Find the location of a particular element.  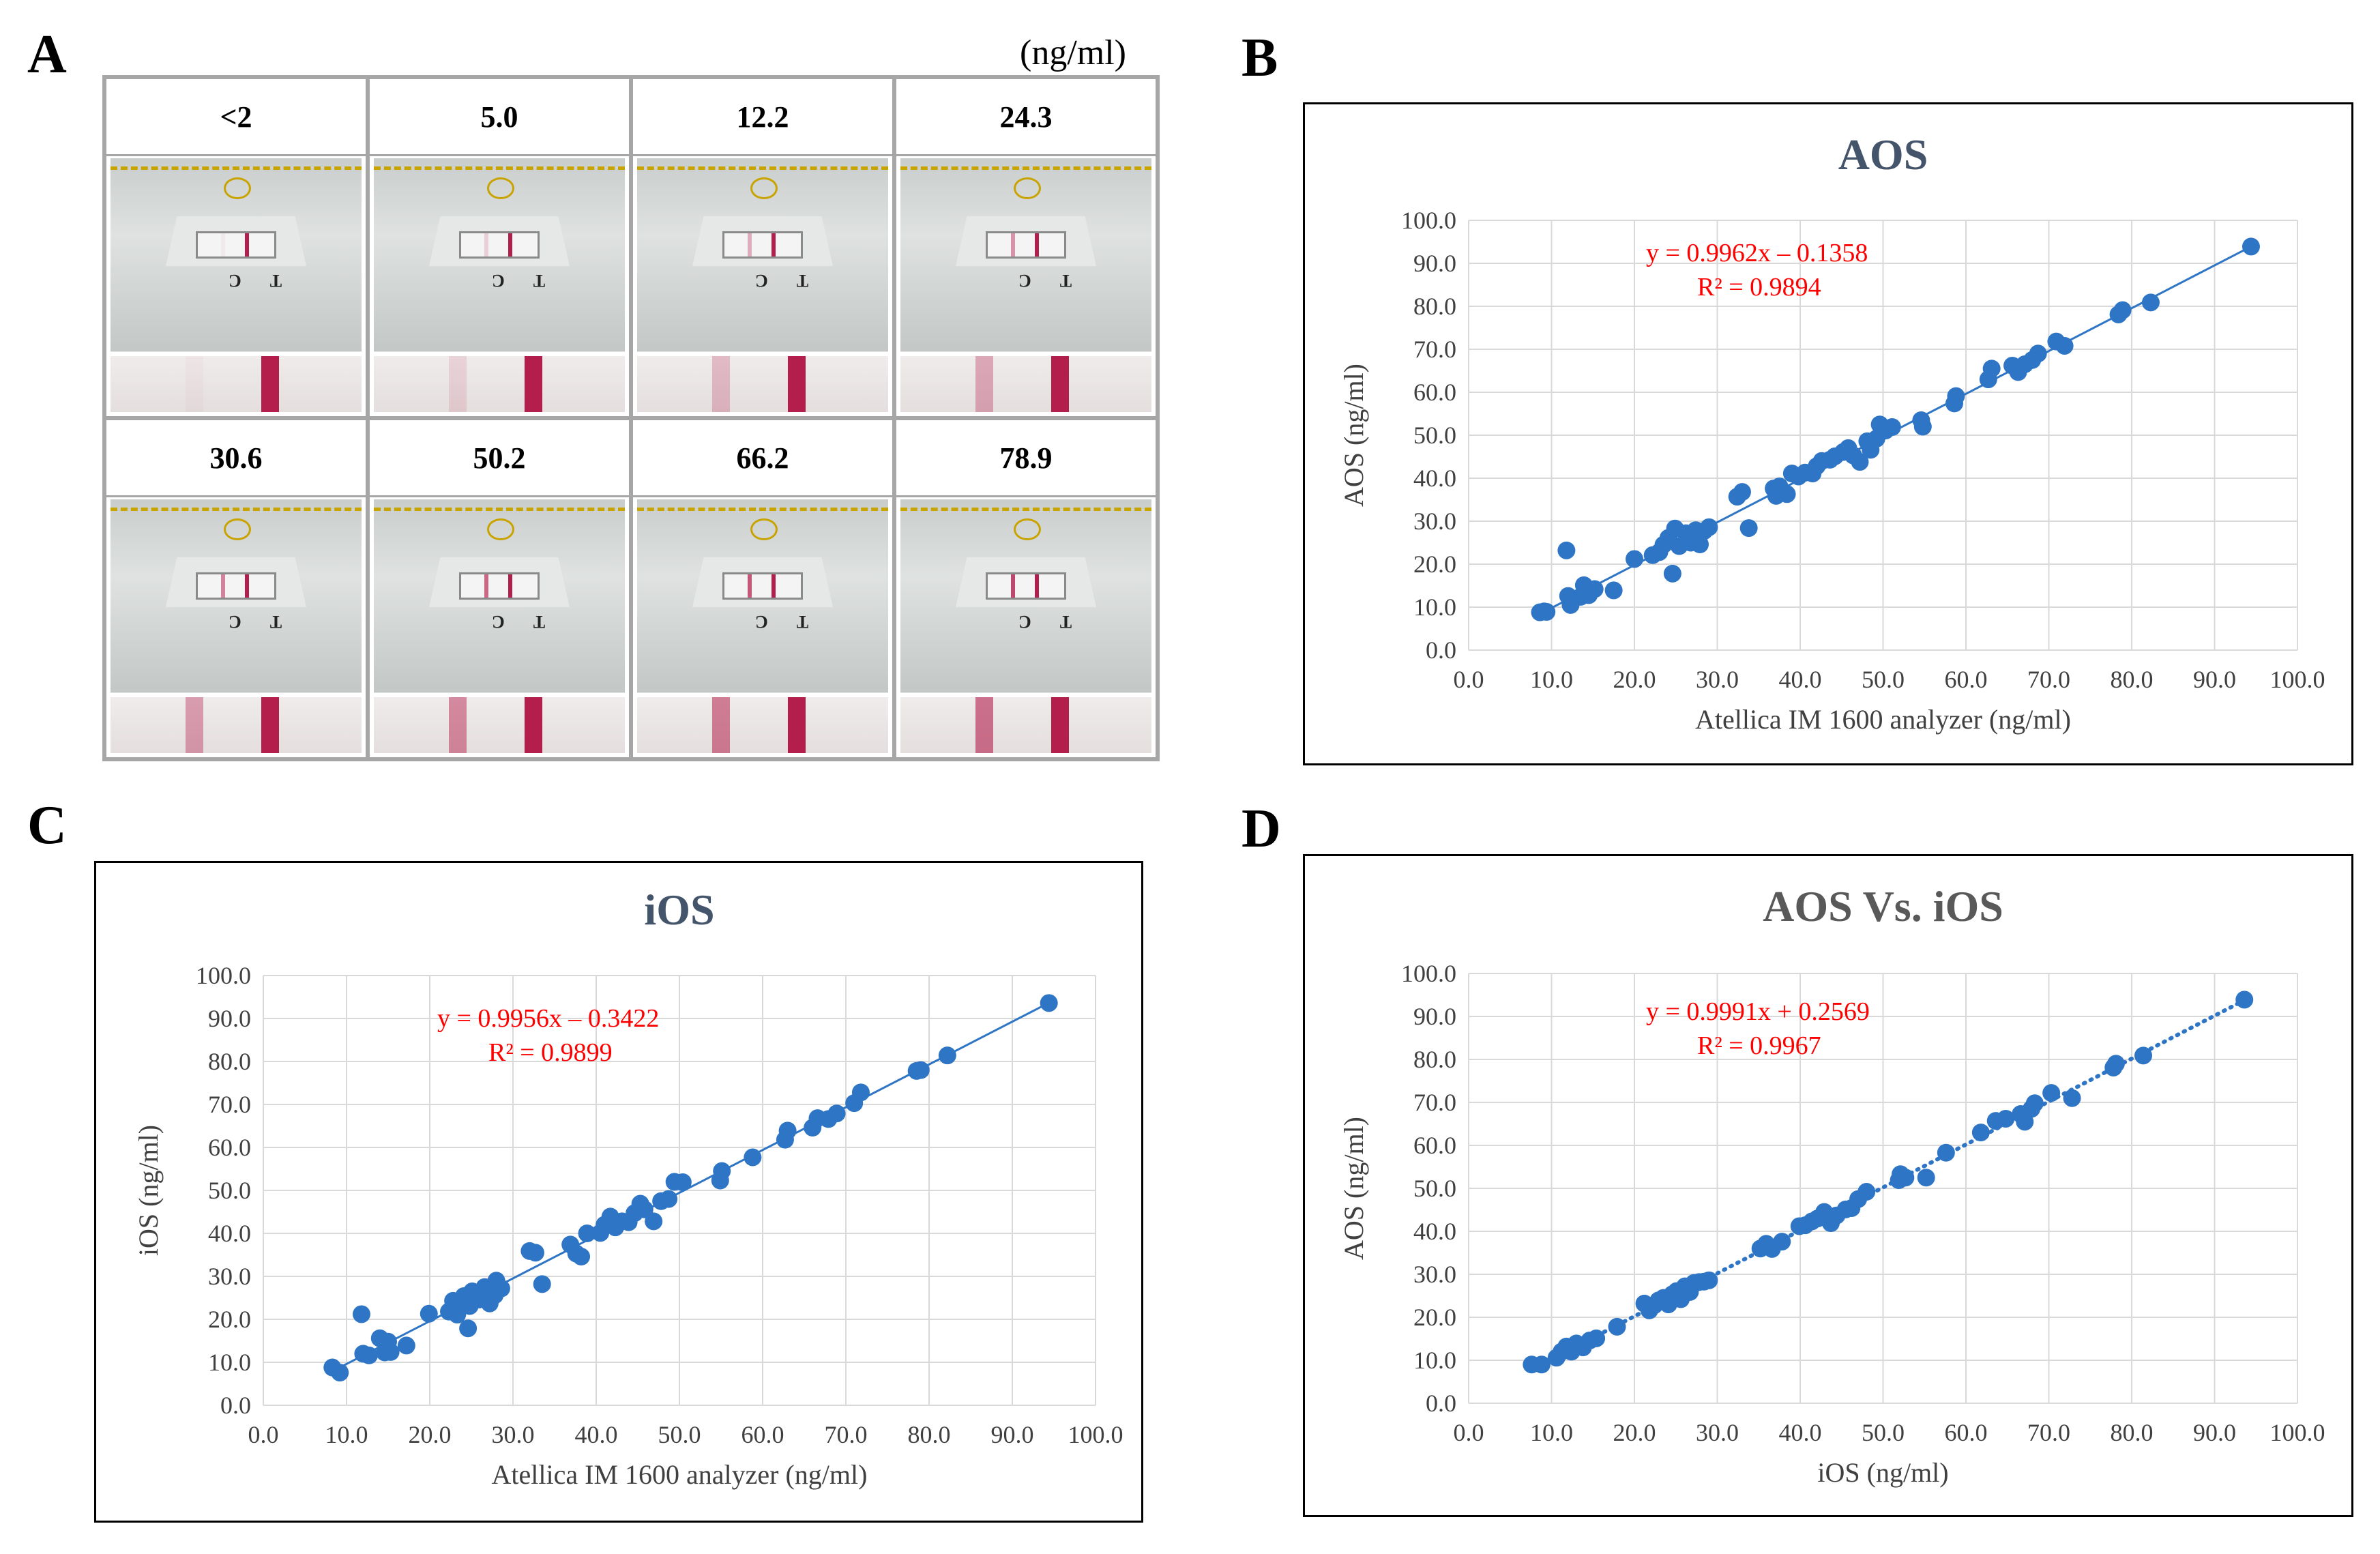

strip-cell: 12.2T CQLQL is located at coordinates (762, 247).